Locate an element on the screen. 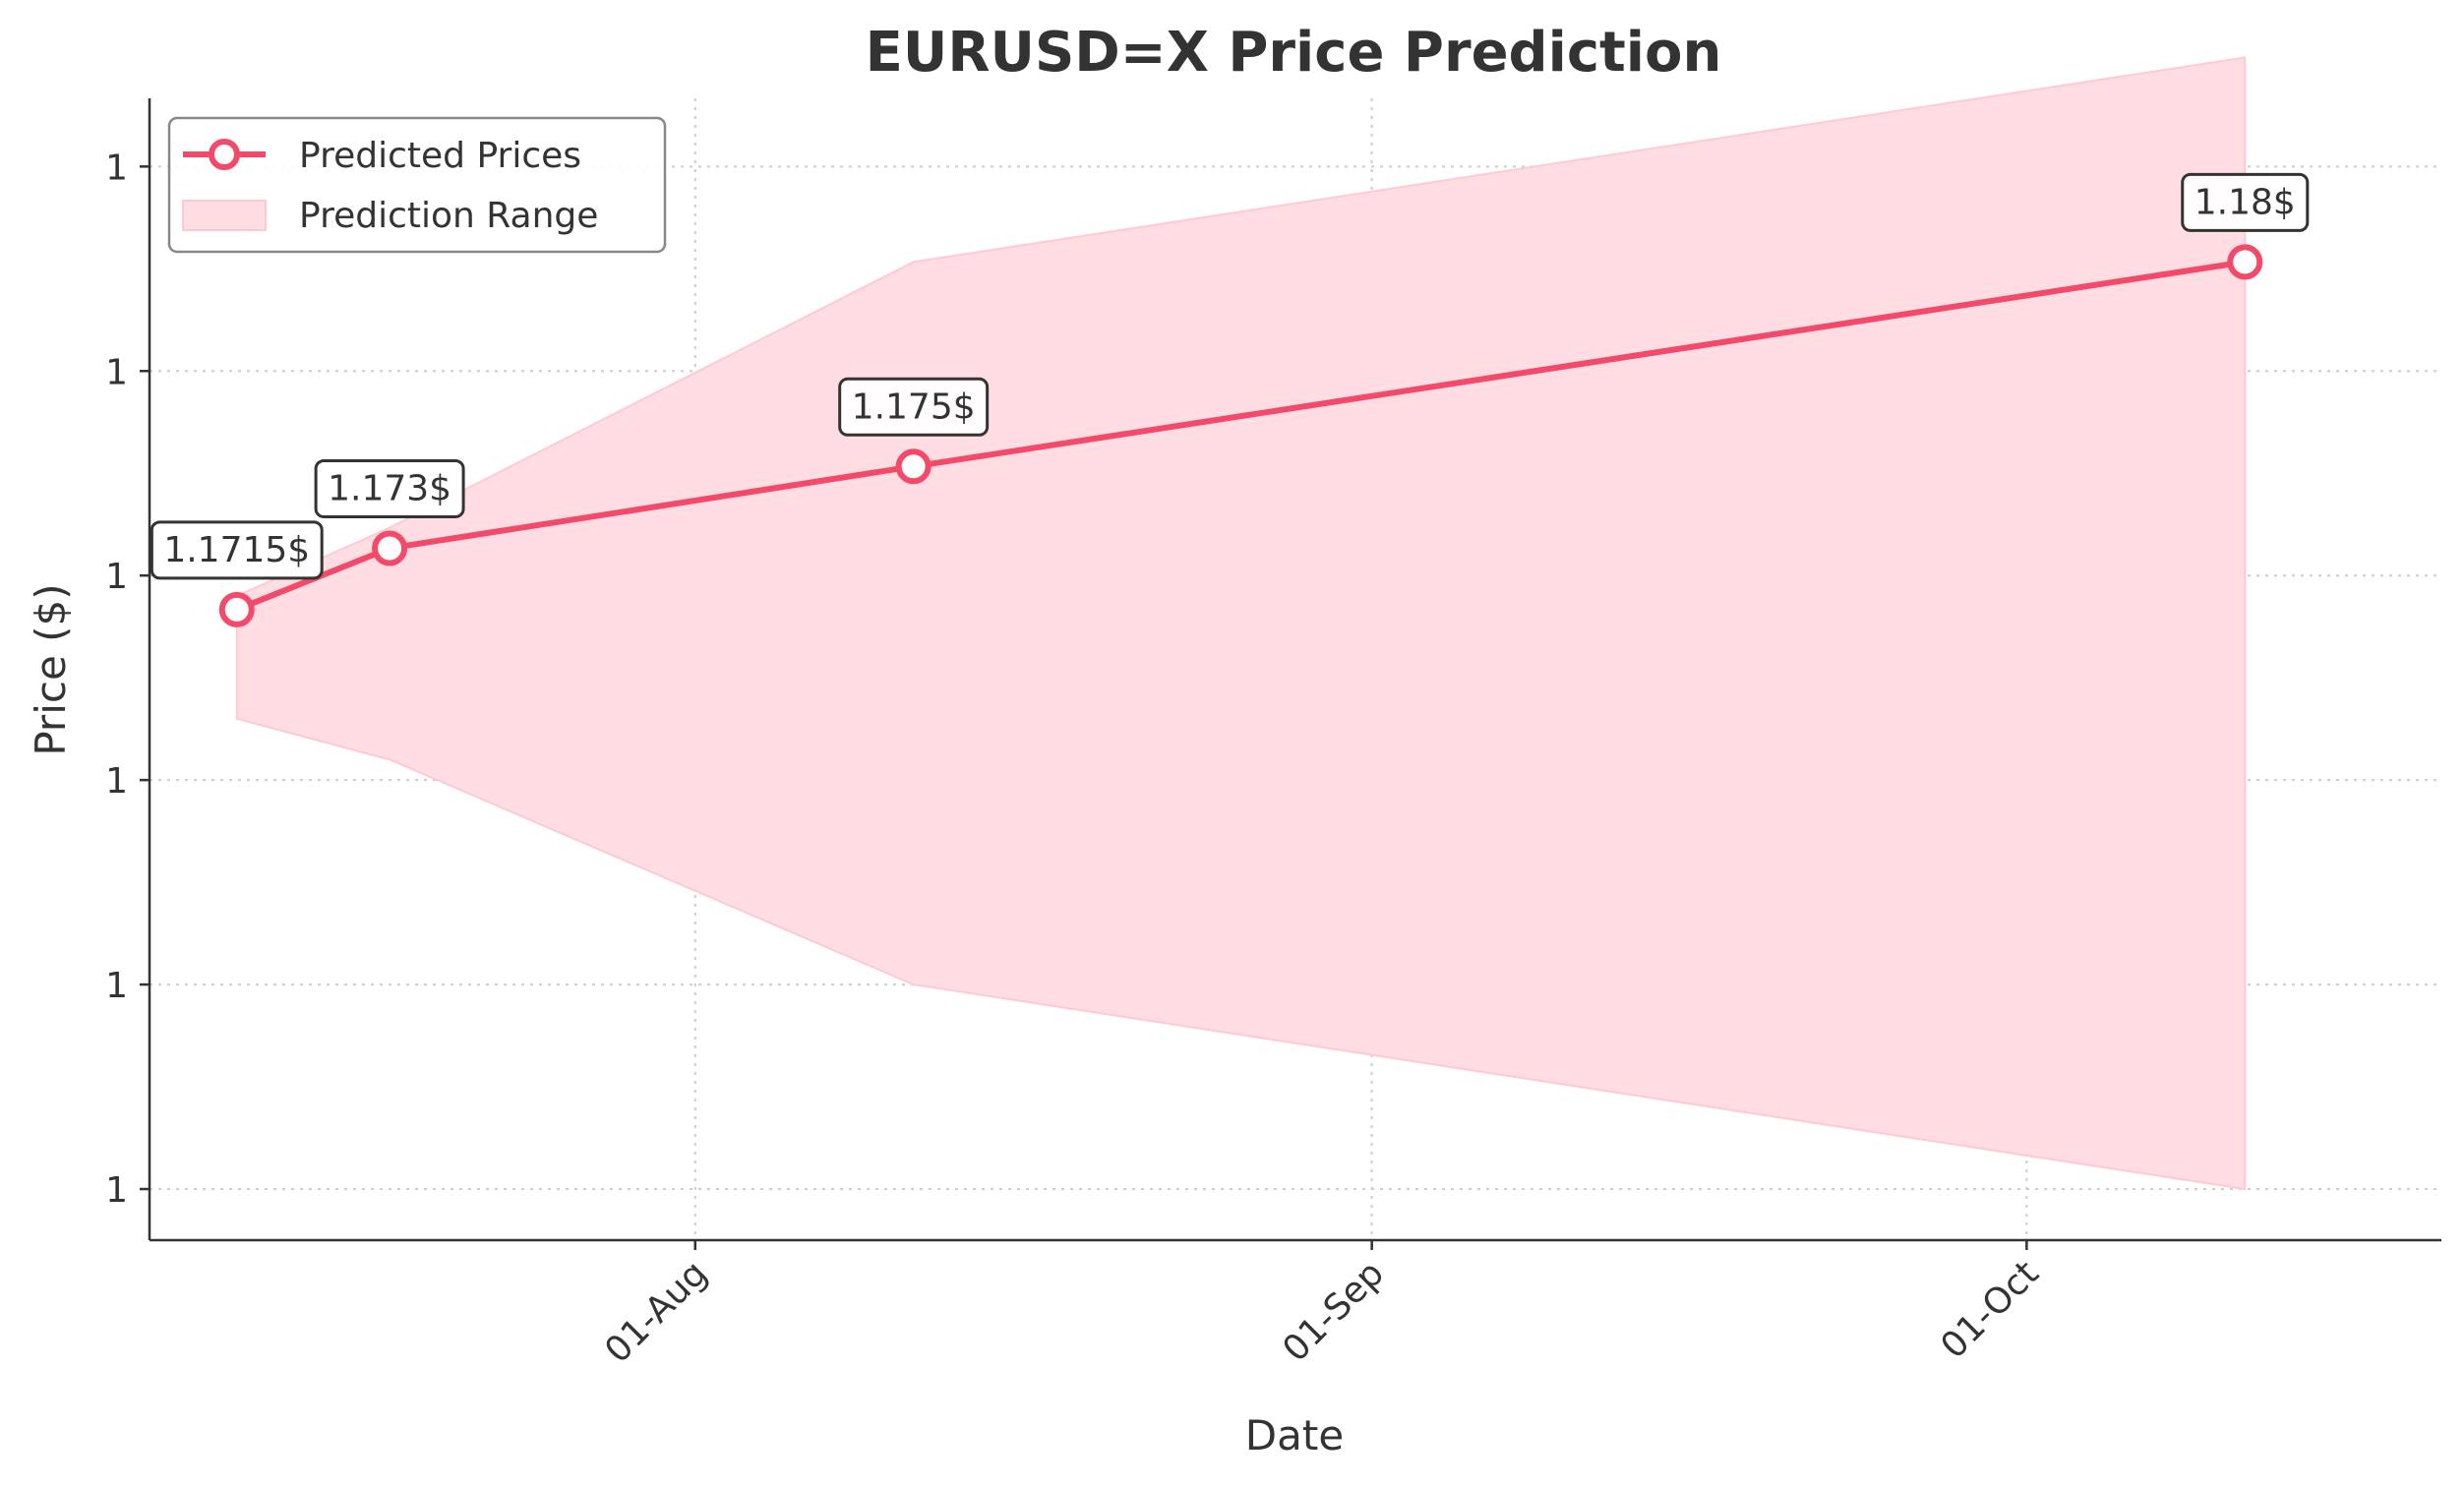 This screenshot has width=2464, height=1488. legend-label-prediction-range: Prediction Range is located at coordinates (449, 216).